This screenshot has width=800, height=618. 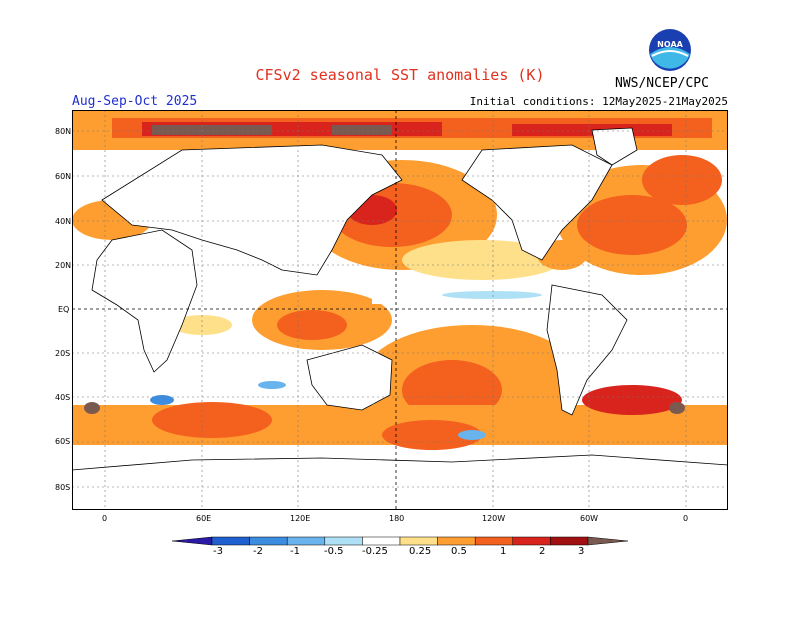 I want to click on colorbar-label: -2, so click(x=258, y=551).